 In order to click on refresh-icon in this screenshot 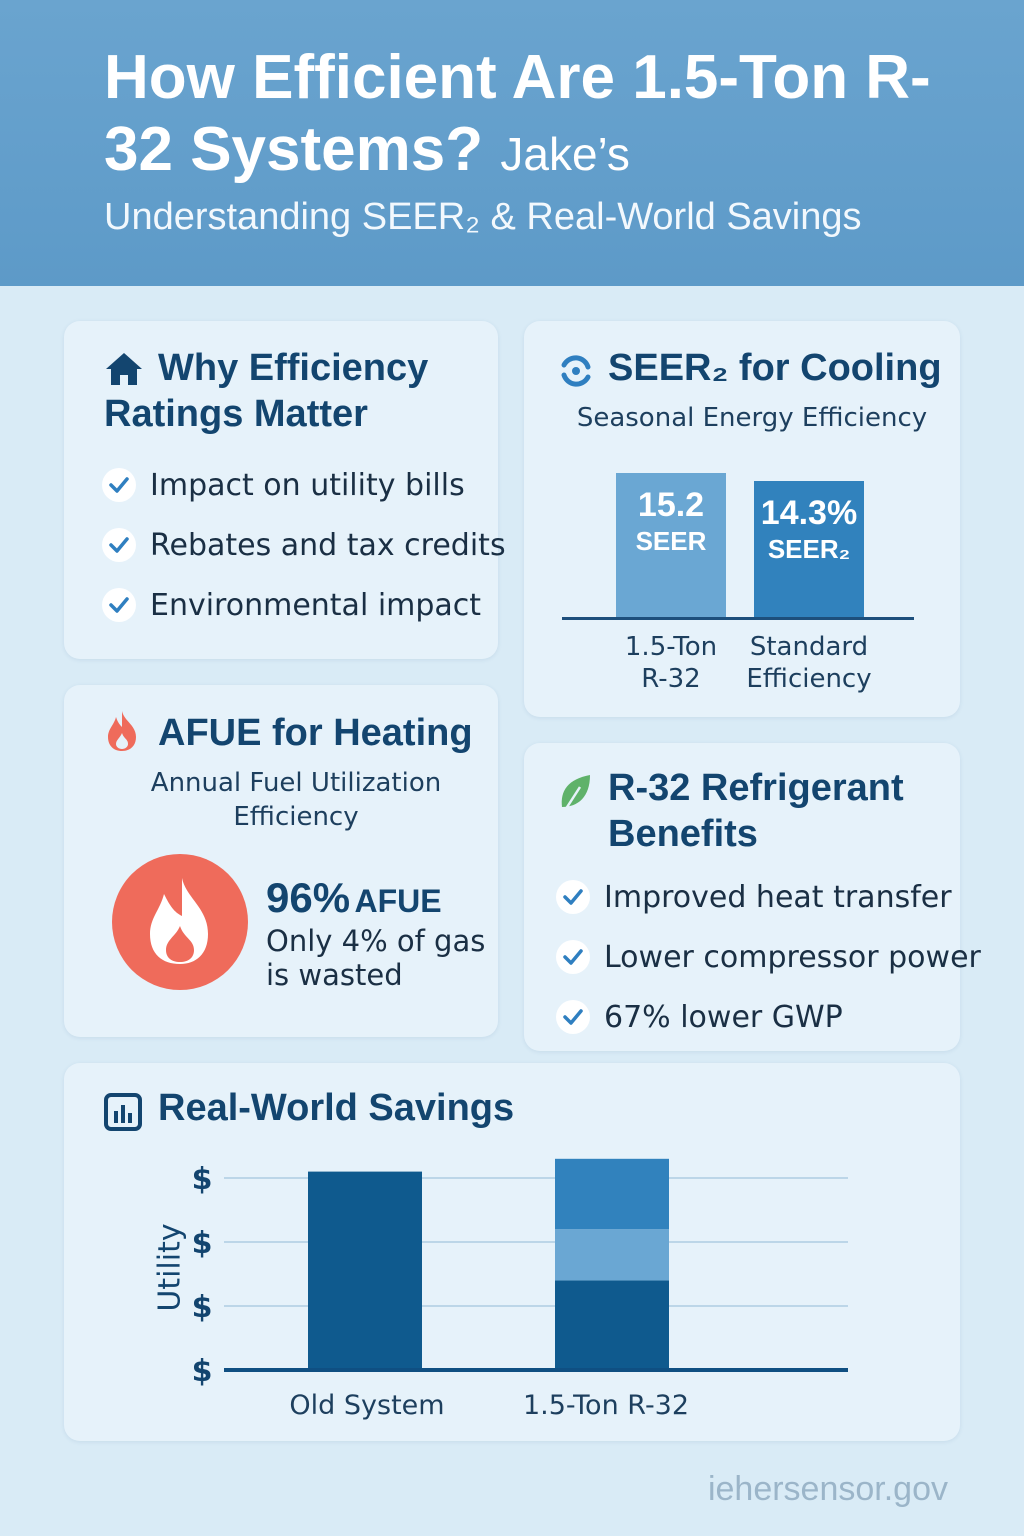, I will do `click(576, 371)`.